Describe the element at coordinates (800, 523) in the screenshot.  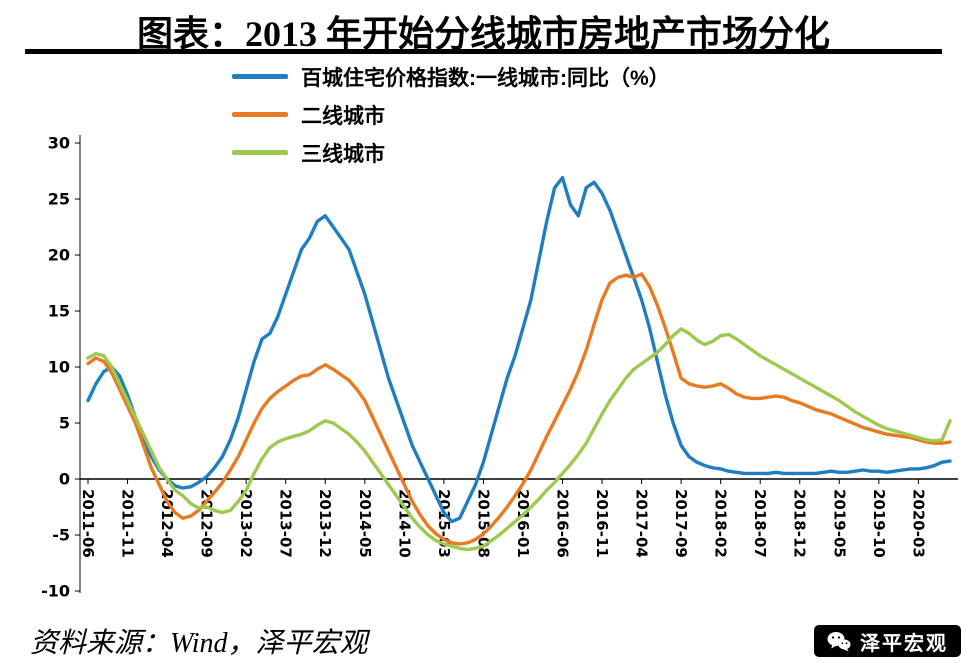
I see `x-axis-label: 2018-12` at that location.